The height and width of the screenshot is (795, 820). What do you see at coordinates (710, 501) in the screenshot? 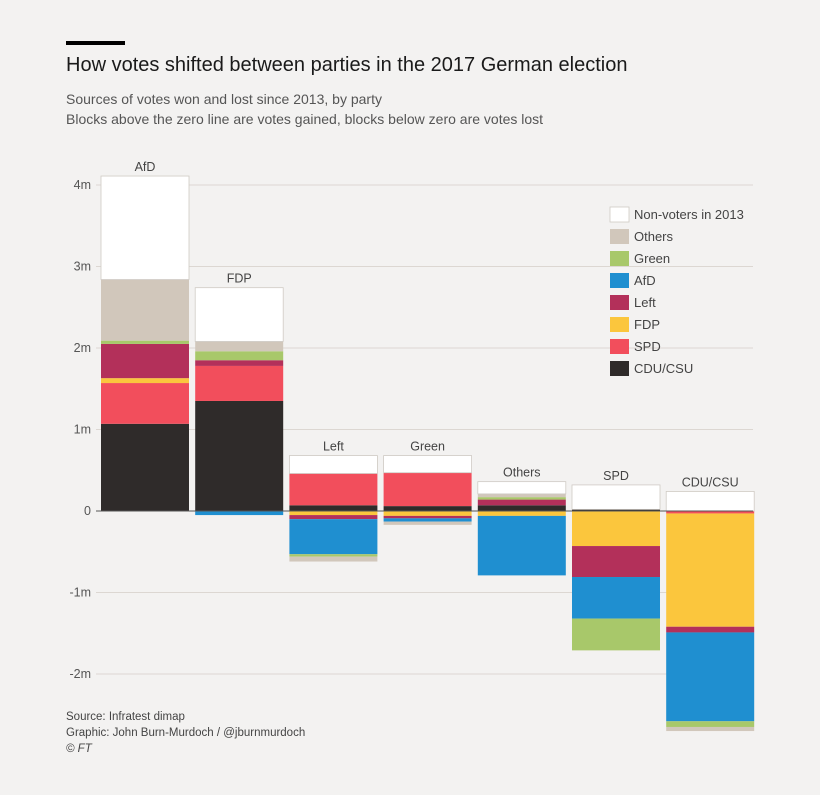
I see `bar-segment-cdu-csu-non-voters-in-2013` at bounding box center [710, 501].